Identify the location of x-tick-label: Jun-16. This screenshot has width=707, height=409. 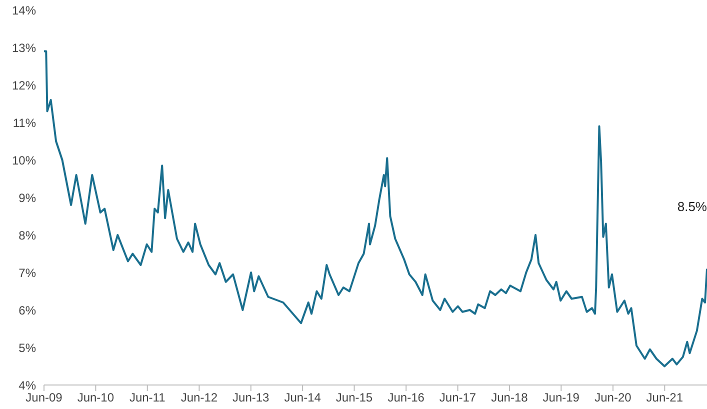
(406, 397).